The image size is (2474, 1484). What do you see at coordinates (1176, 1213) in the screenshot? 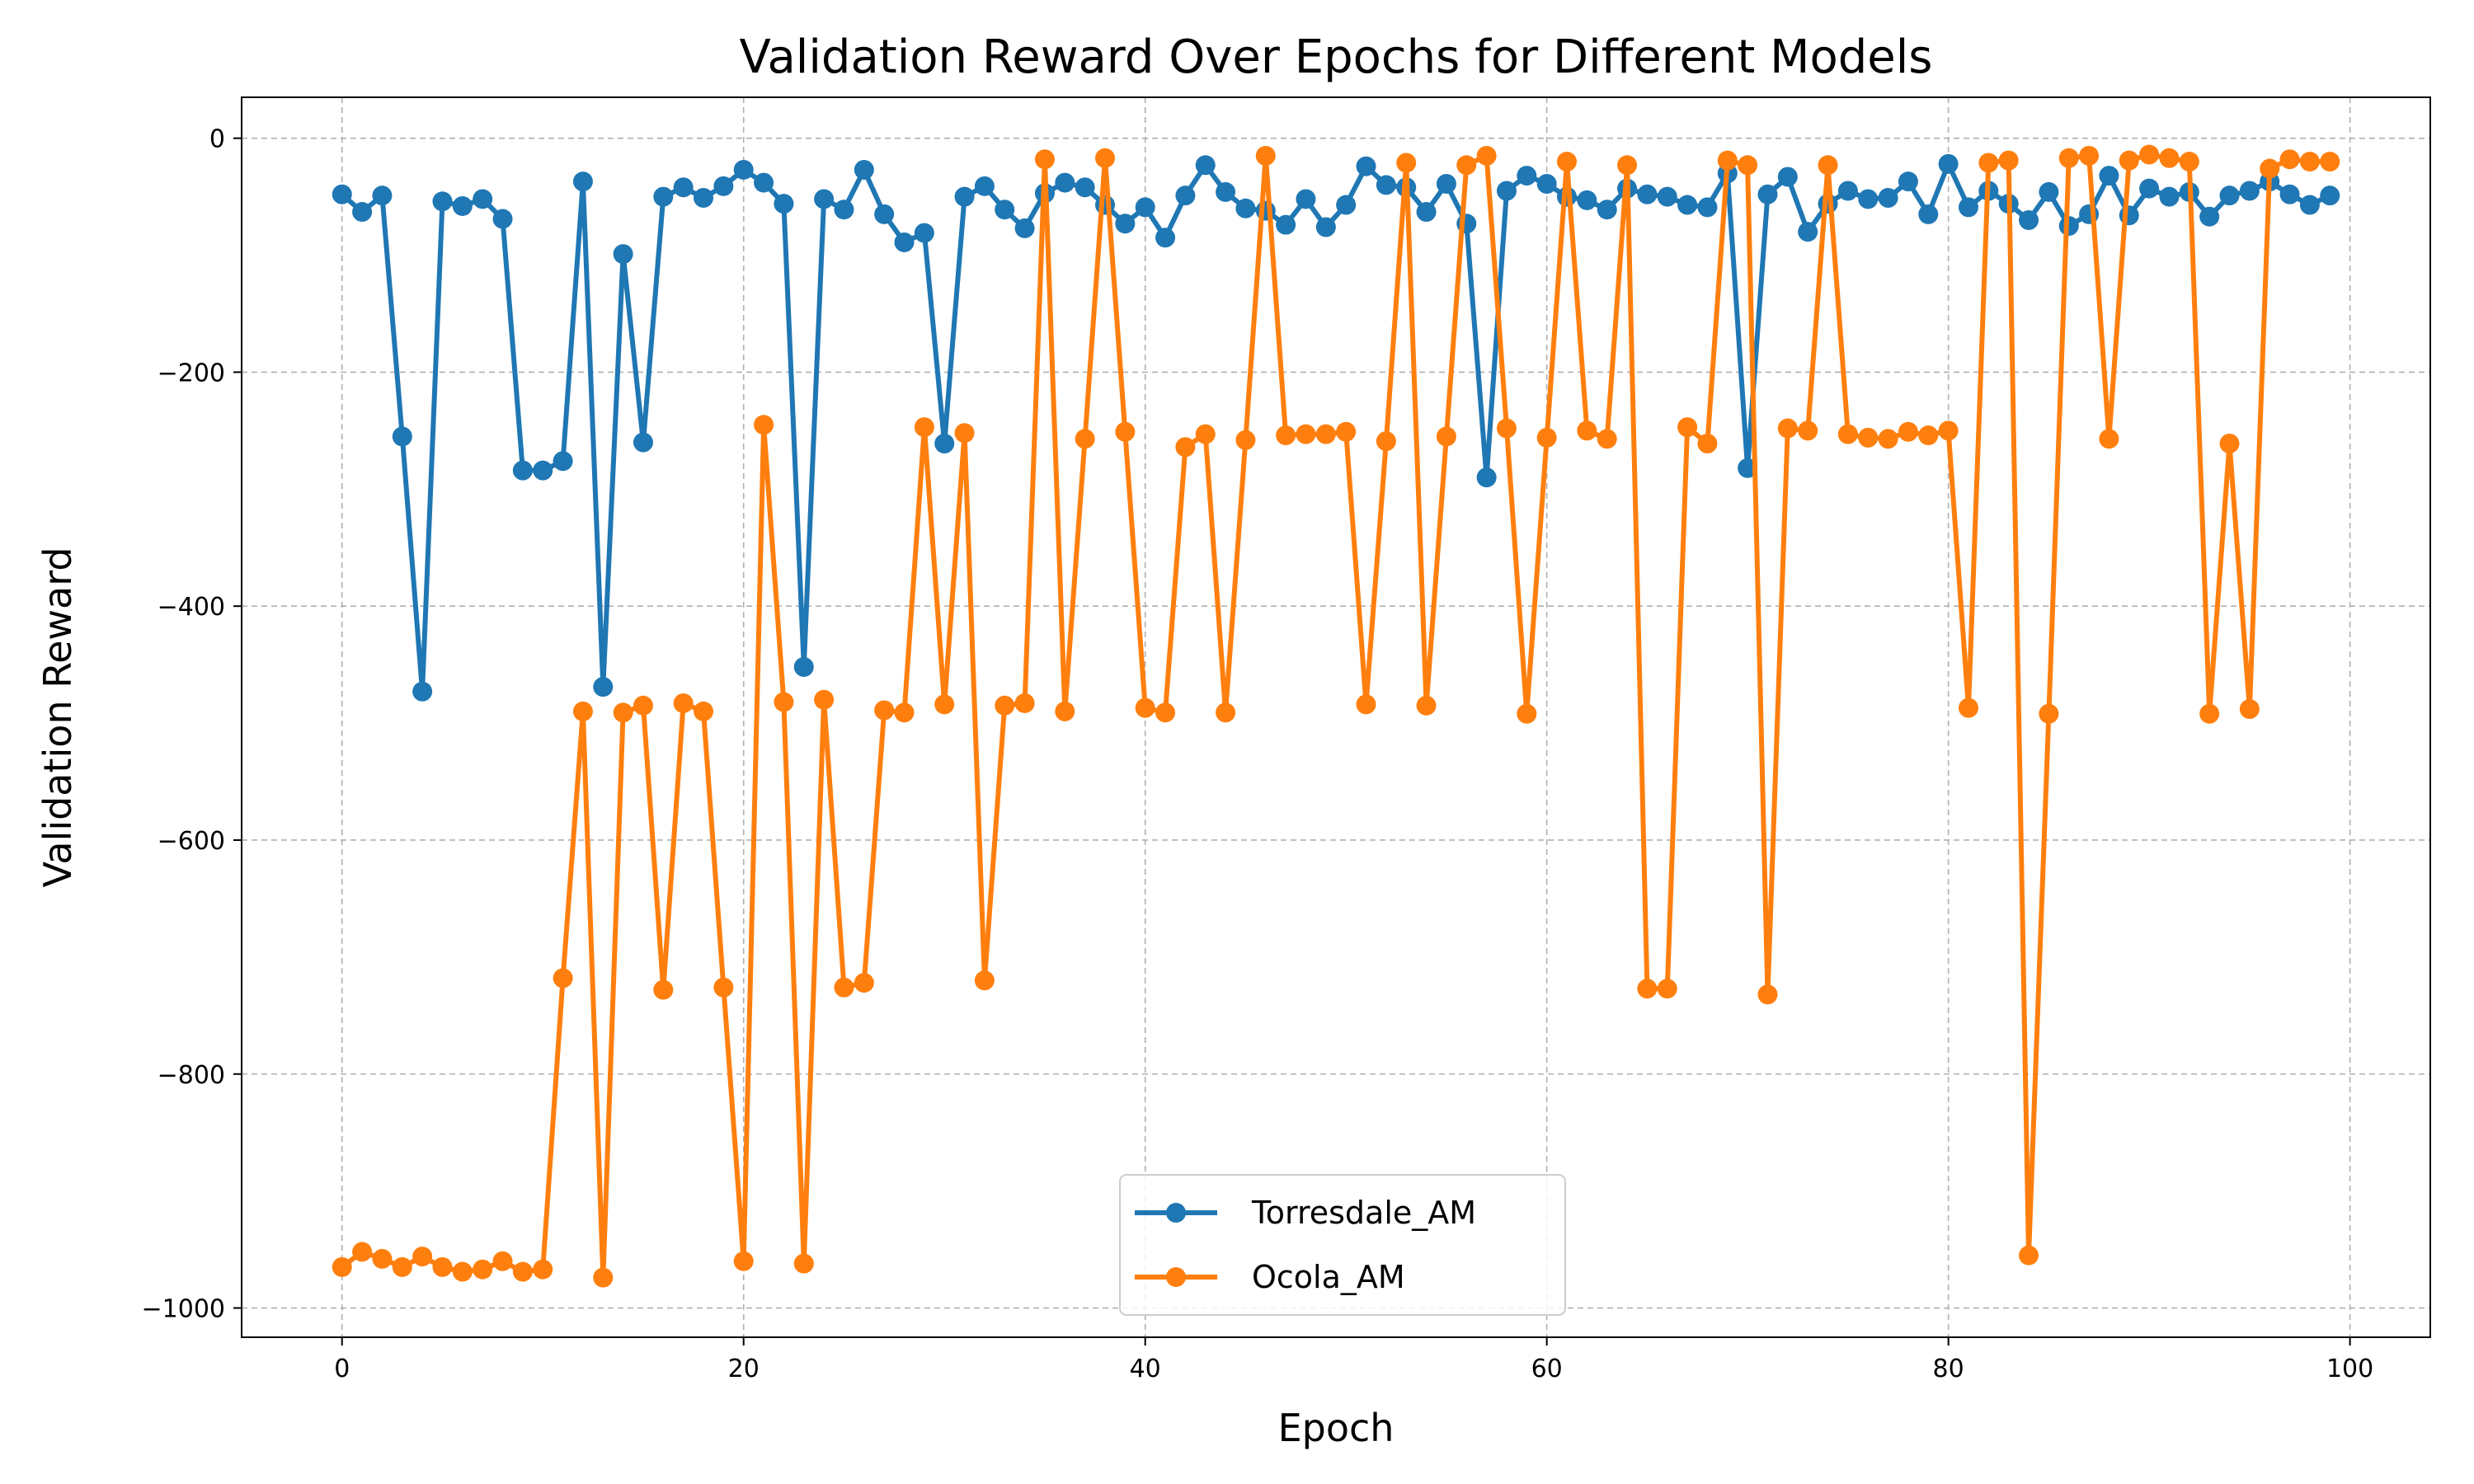
I see `legend-marker` at bounding box center [1176, 1213].